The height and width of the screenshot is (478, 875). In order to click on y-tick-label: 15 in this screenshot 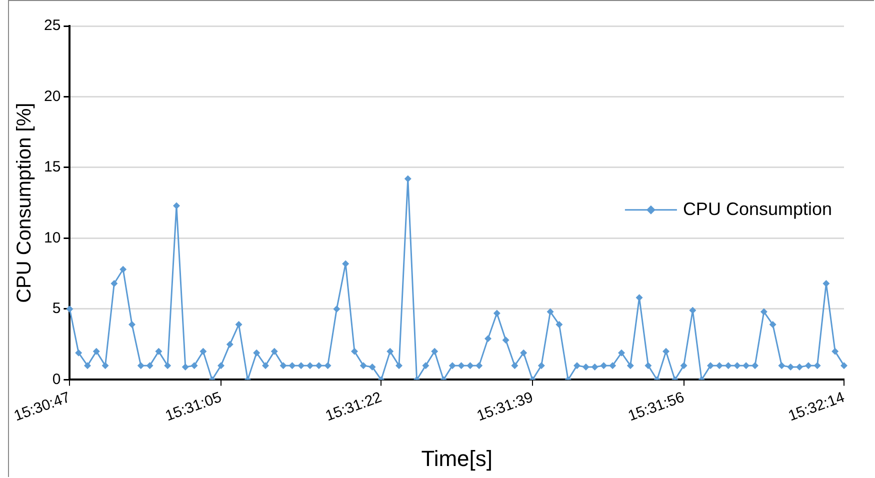, I will do `click(52, 167)`.